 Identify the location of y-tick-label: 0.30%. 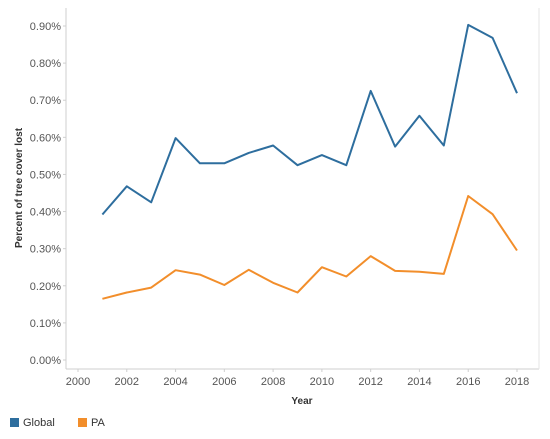
(45, 250).